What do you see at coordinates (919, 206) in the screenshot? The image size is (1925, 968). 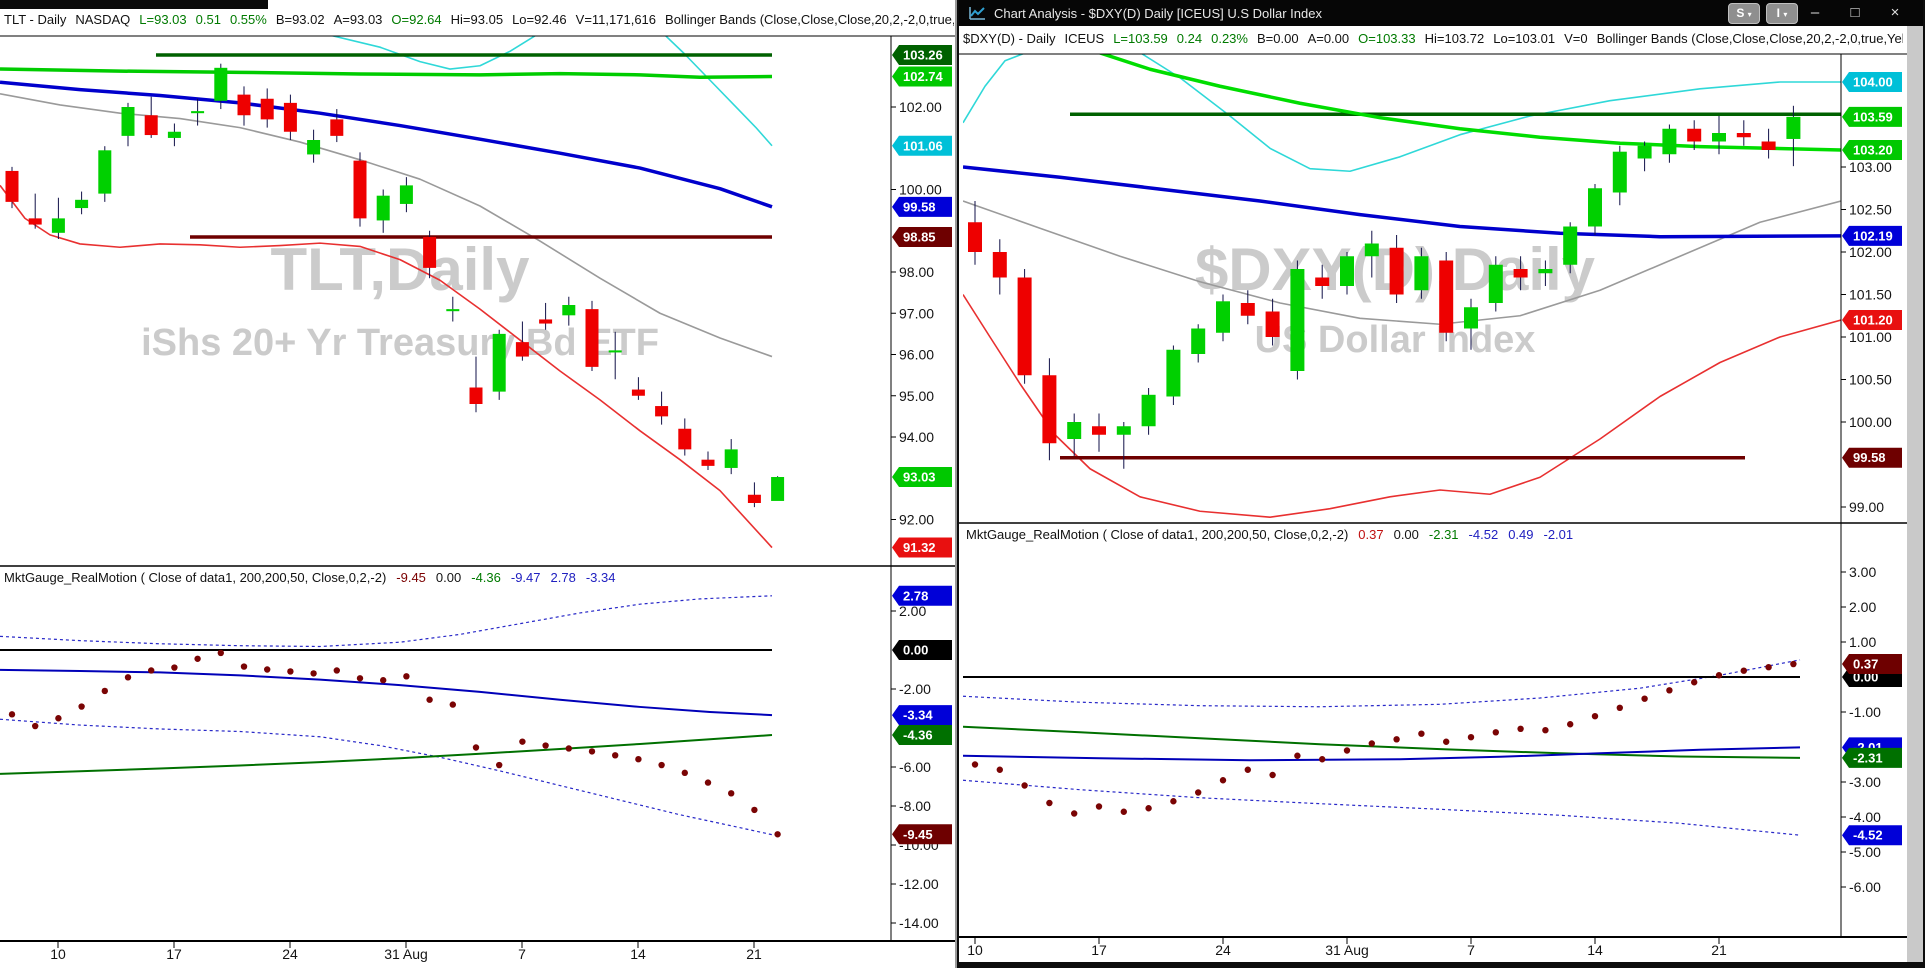 I see `svg-text: 99.58` at bounding box center [919, 206].